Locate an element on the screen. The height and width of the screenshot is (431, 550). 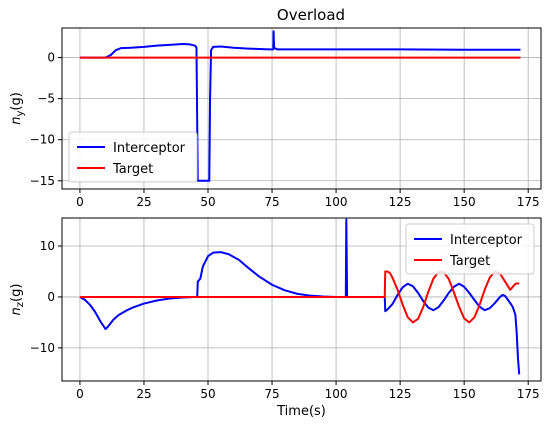
figure-title: Overload is located at coordinates (311, 15).